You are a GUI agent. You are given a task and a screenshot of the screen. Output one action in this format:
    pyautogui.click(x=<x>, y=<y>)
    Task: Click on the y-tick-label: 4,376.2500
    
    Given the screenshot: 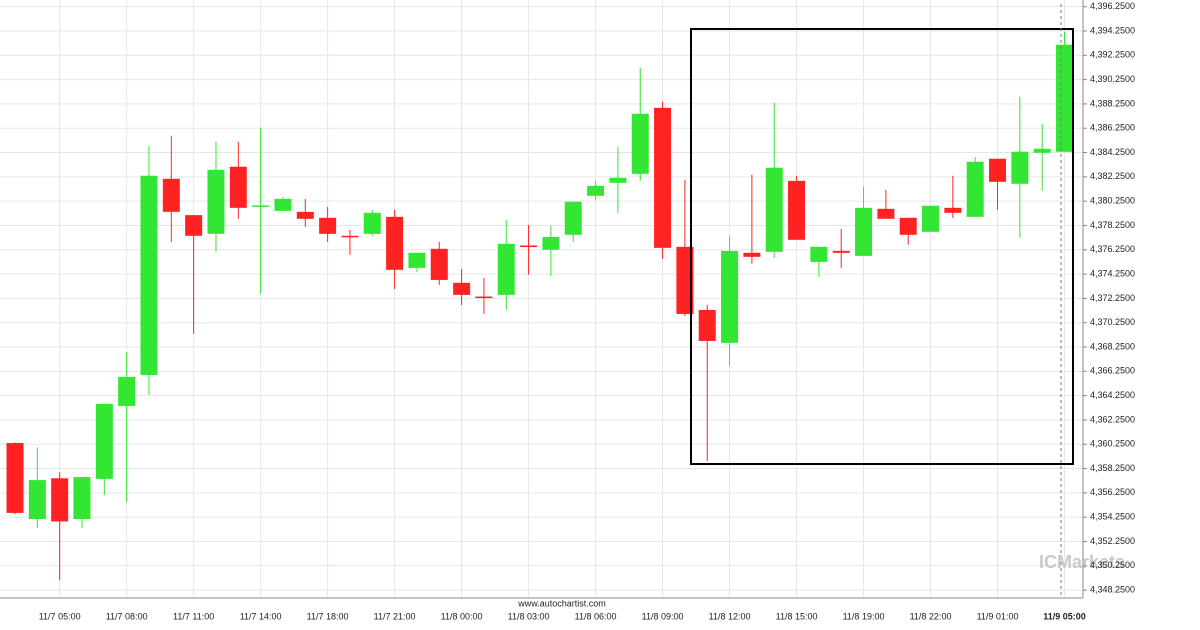 What is the action you would take?
    pyautogui.click(x=1112, y=249)
    